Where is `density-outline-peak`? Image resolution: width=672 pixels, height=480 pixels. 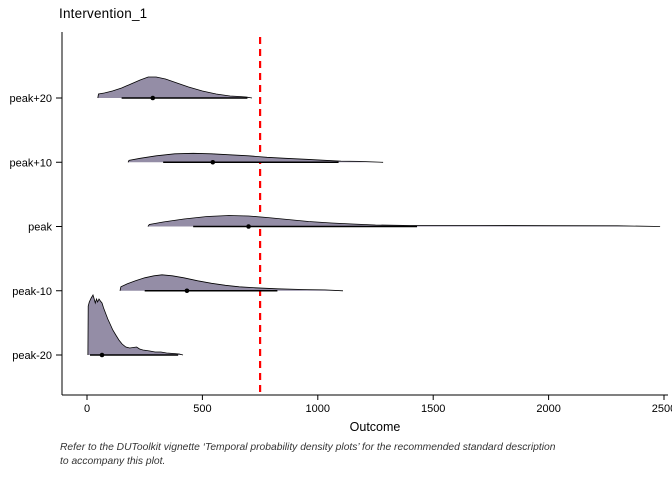
density-outline-peak is located at coordinates (404, 221).